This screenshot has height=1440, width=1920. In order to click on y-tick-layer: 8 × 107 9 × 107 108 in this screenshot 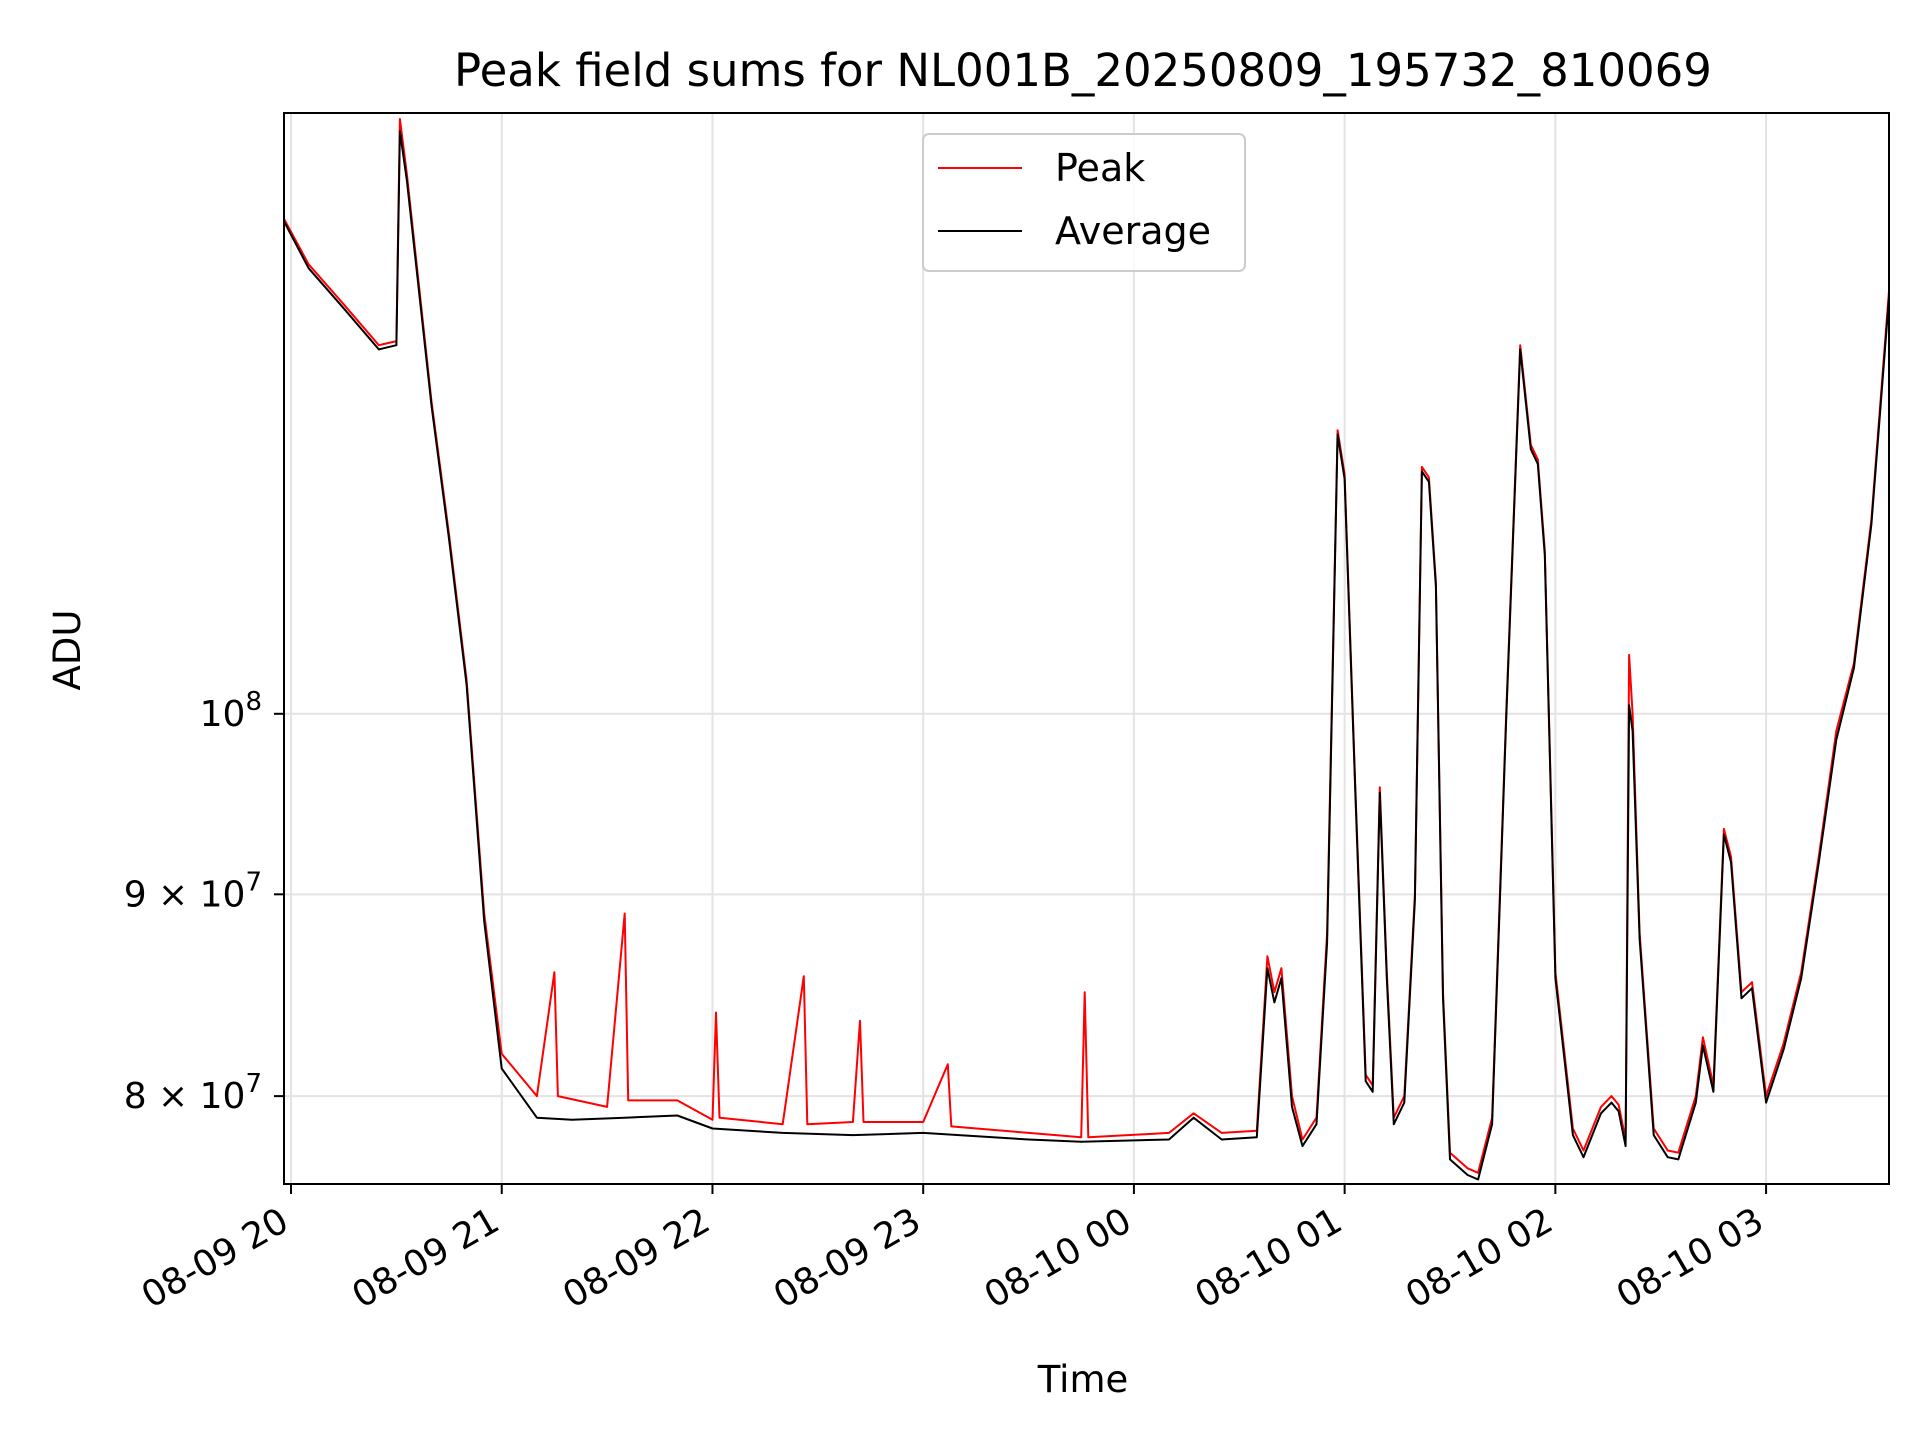, I will do `click(204, 902)`.